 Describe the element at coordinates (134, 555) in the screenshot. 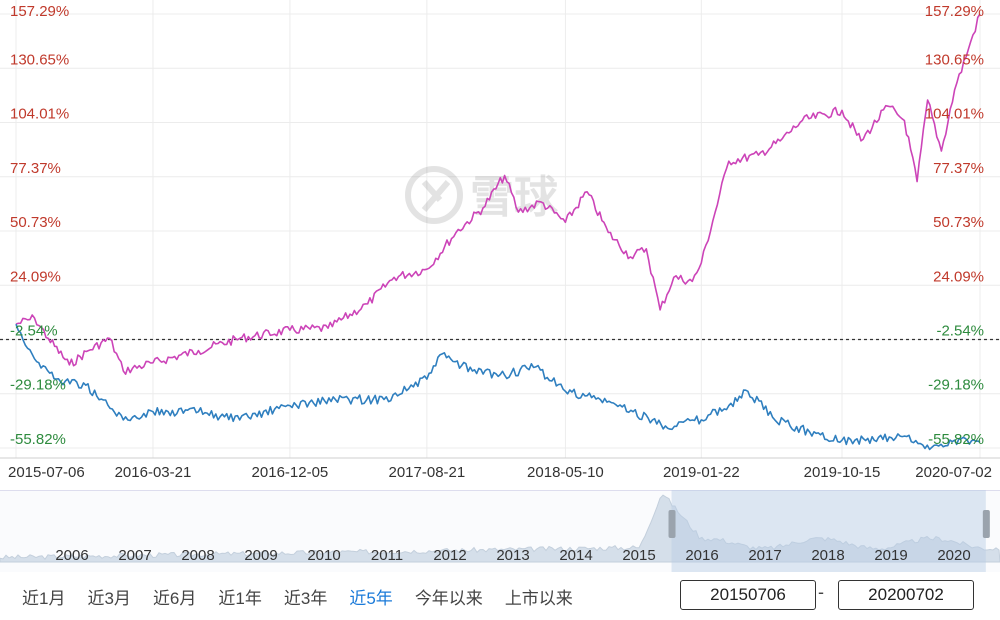

I see `navigator-tick: 2007` at that location.